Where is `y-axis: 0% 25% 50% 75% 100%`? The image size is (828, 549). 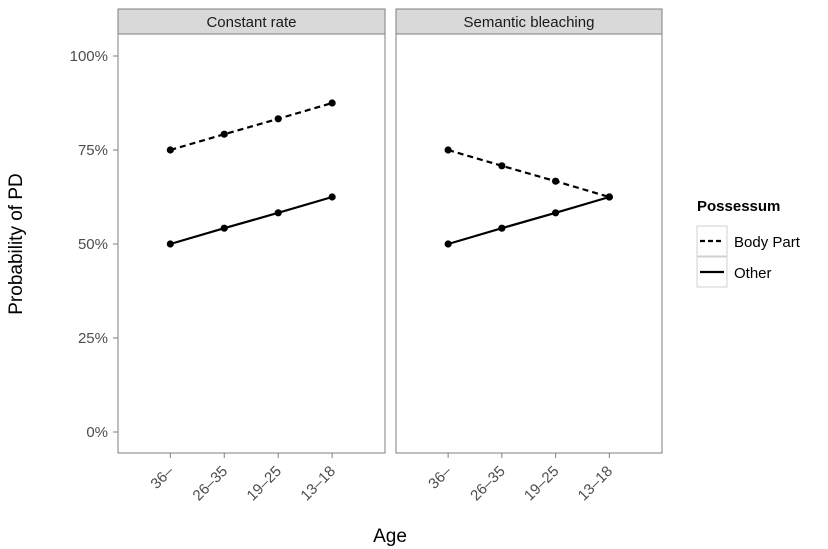 y-axis: 0% 25% 50% 75% 100% is located at coordinates (94, 244).